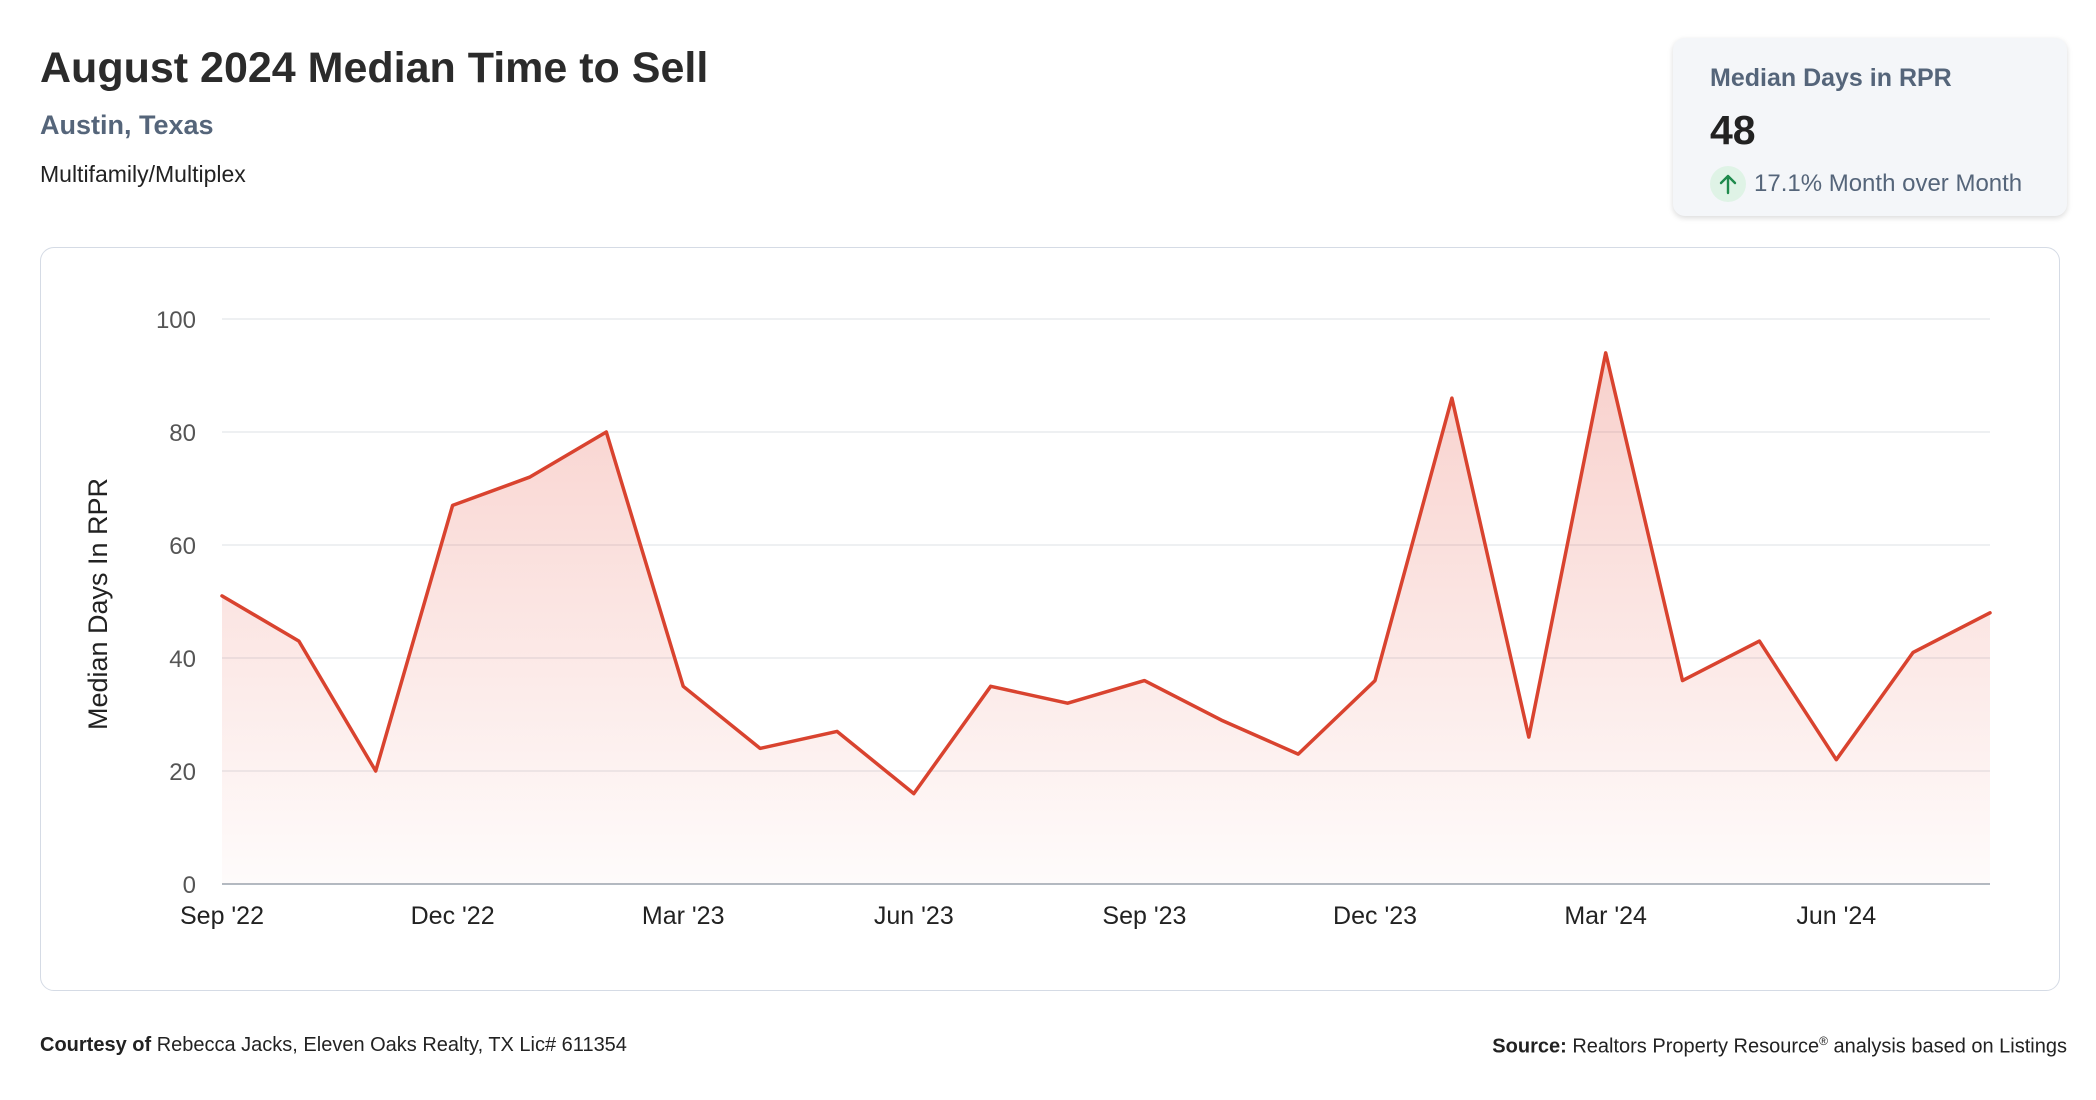 The image size is (2096, 1100). What do you see at coordinates (1375, 916) in the screenshot?
I see `x-tick-label: Dec '23` at bounding box center [1375, 916].